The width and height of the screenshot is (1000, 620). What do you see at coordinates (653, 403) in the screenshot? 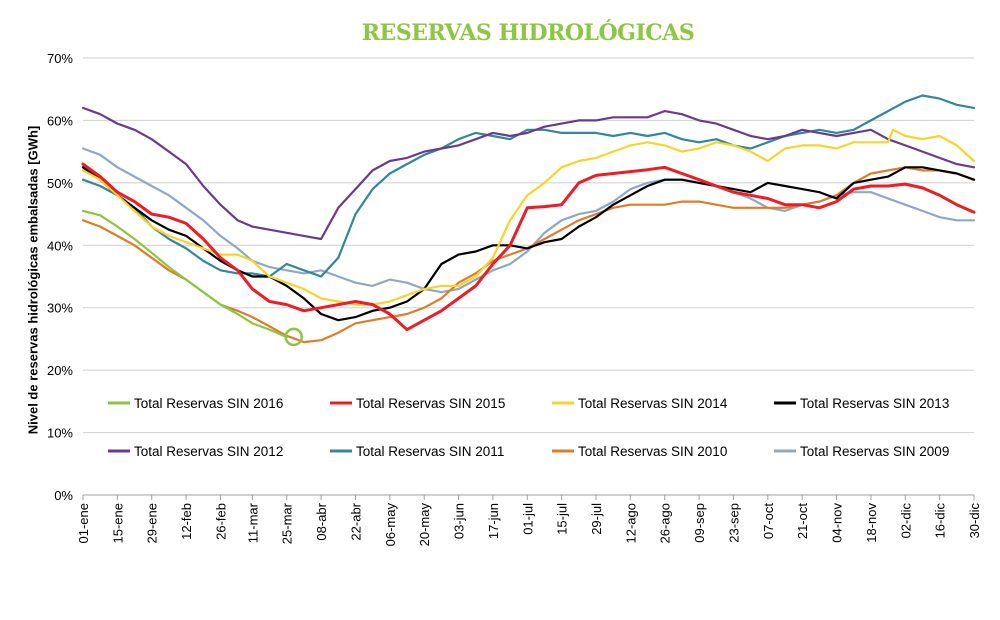
I see `legend-label: Total Reservas SIN 2014` at bounding box center [653, 403].